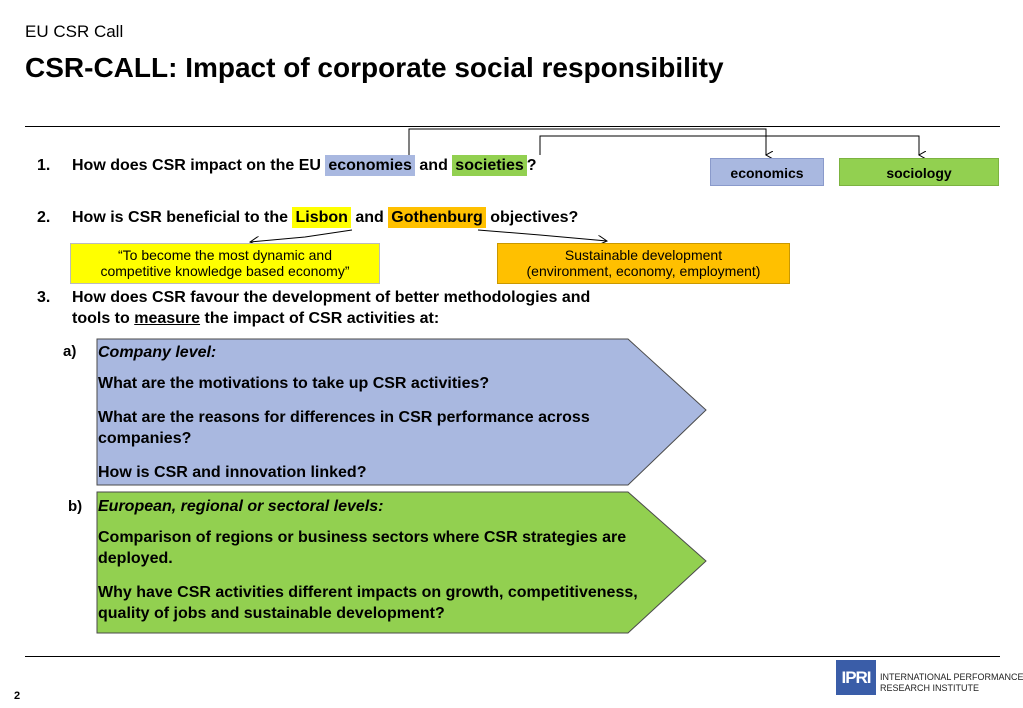 This screenshot has height=708, width=1023. Describe the element at coordinates (531, 165) in the screenshot. I see `question-1-suffix: ?` at that location.